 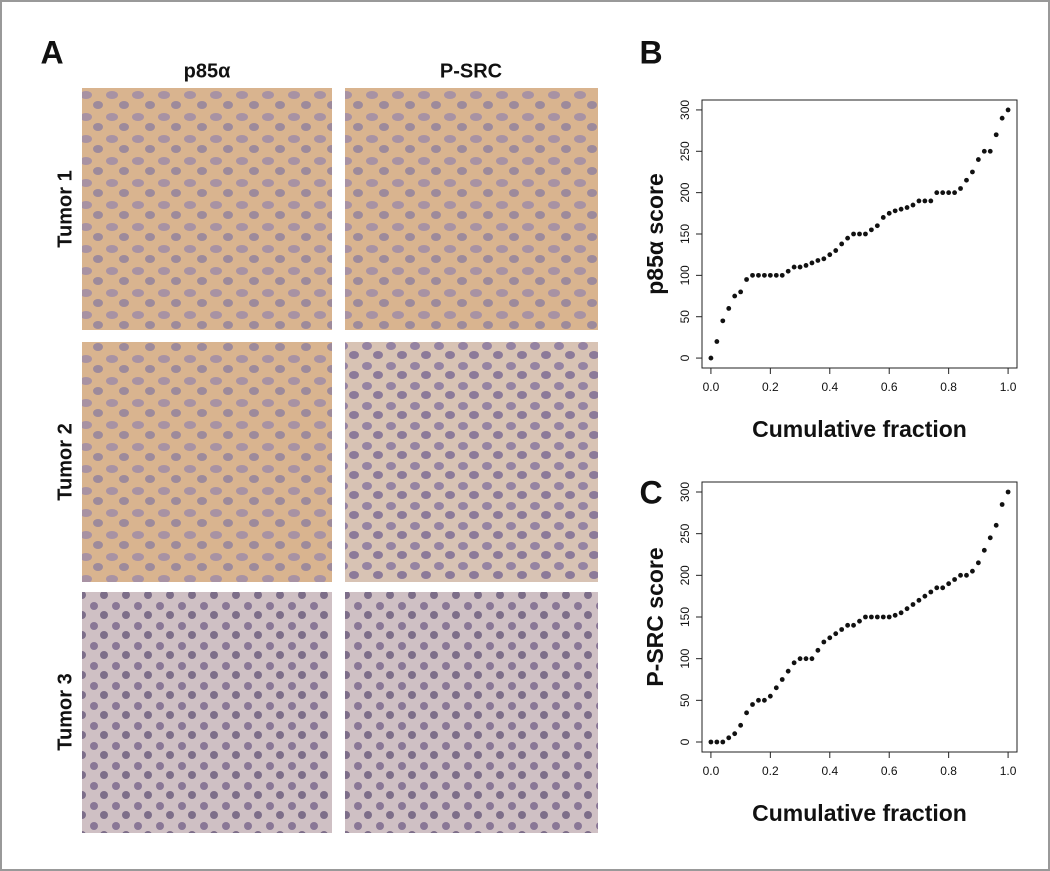 I want to click on y-tick-label: 200, so click(x=685, y=575).